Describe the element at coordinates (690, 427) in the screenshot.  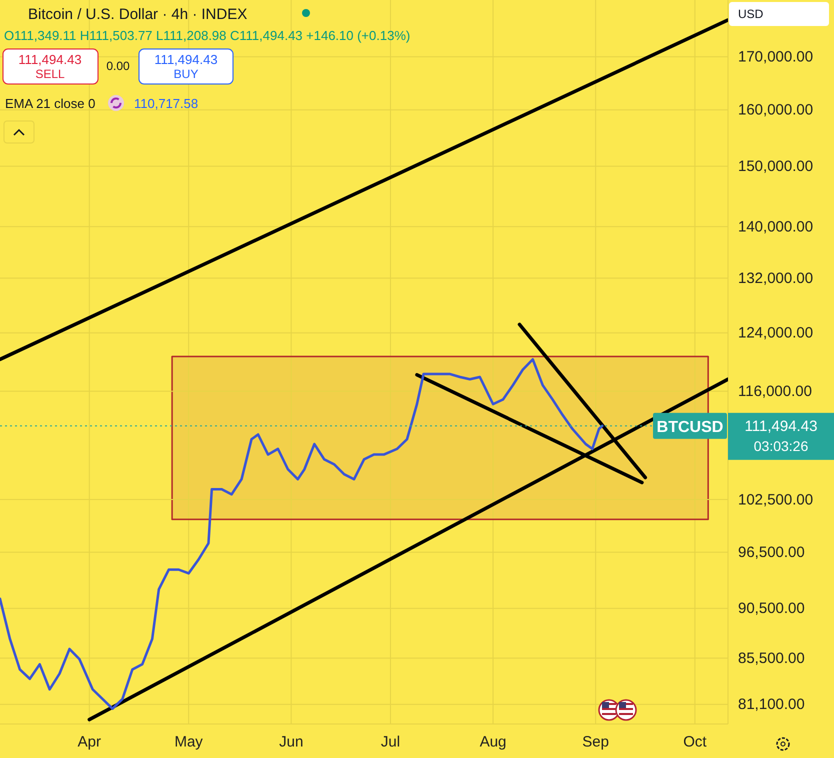
I see `ref-line-label: BTCUSD` at that location.